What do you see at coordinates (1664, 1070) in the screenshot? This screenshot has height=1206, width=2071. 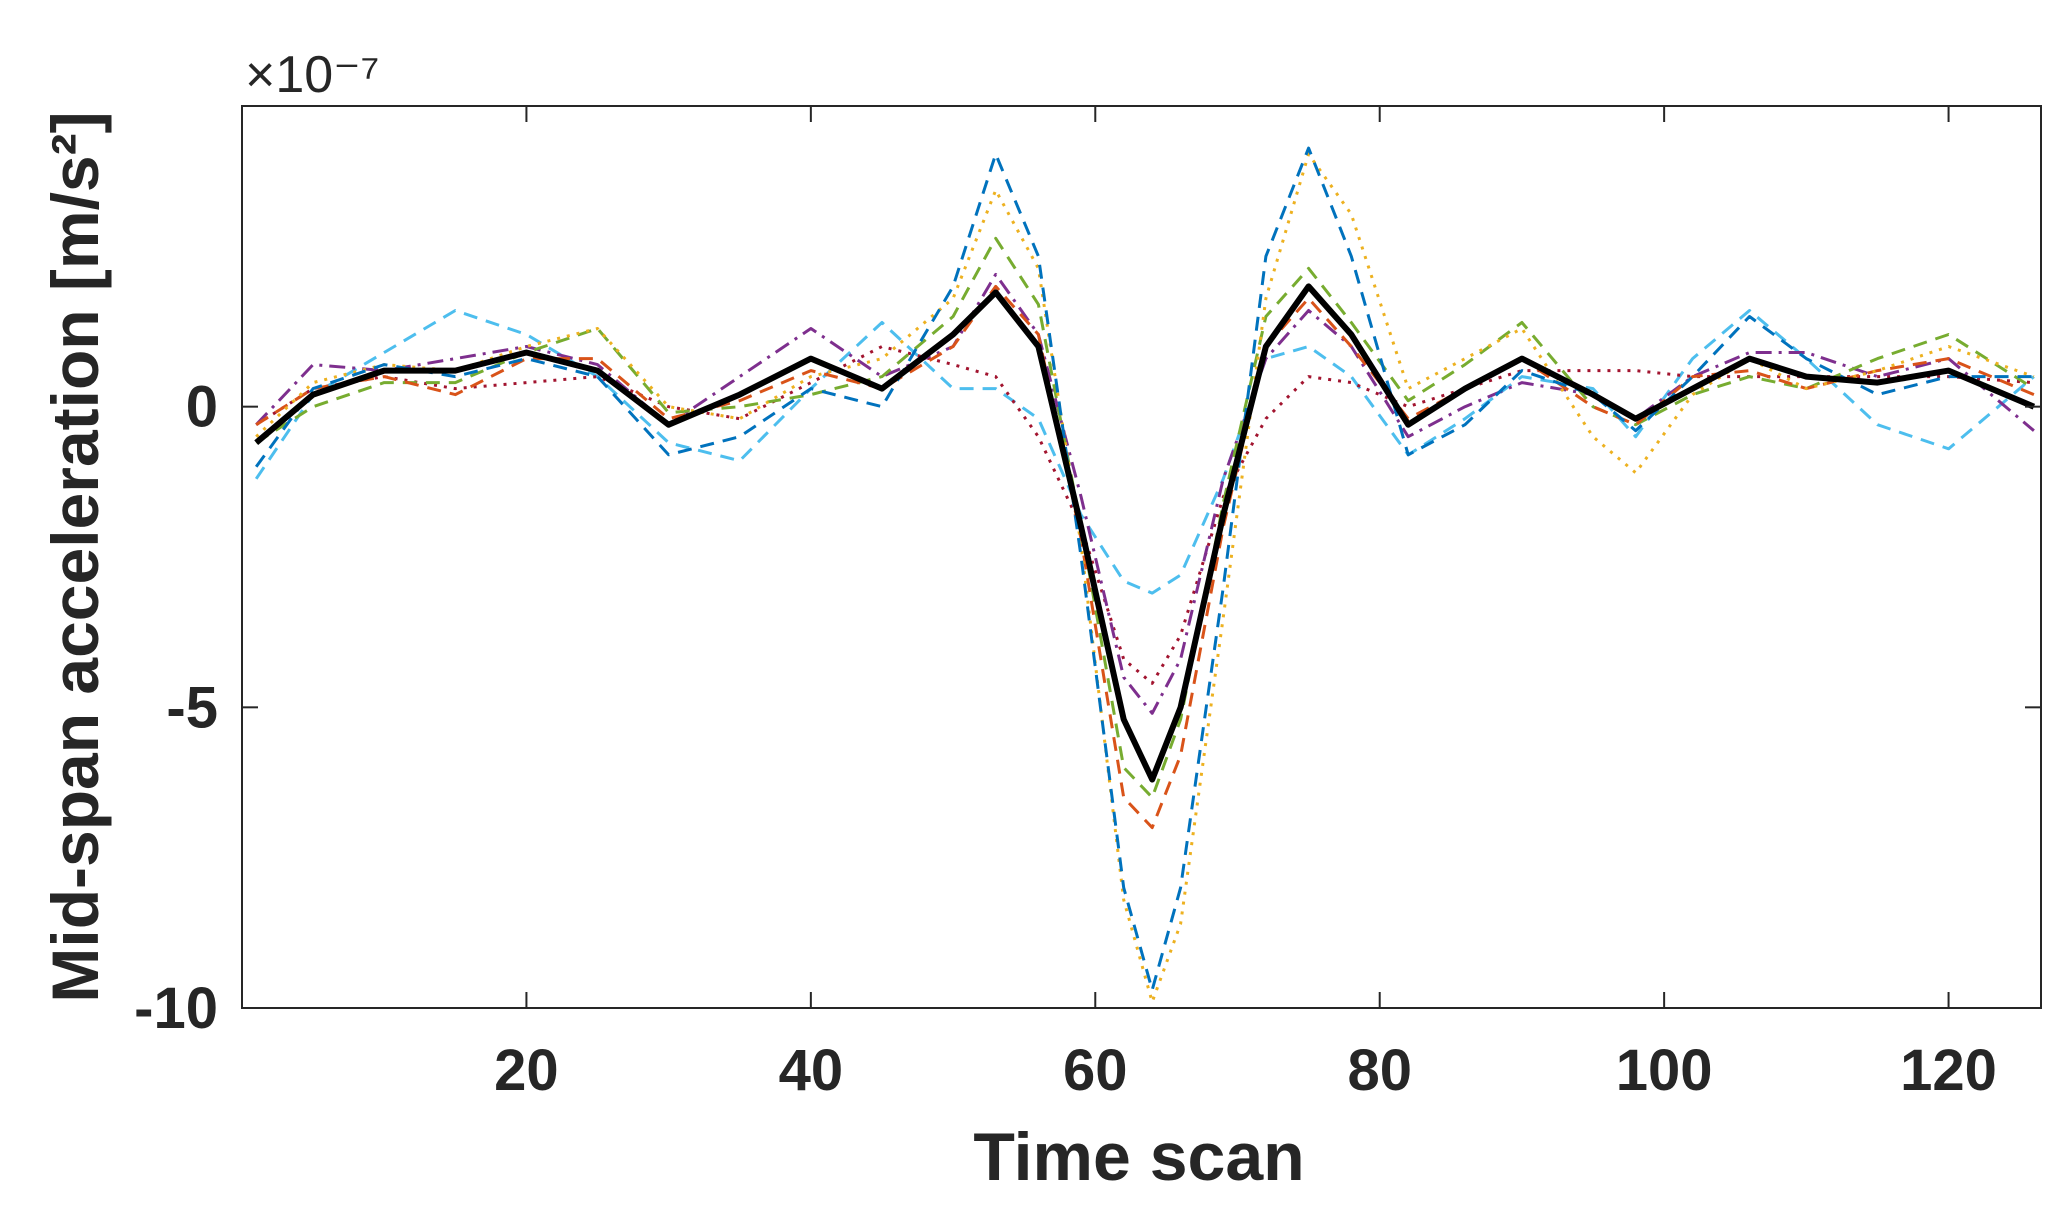 I see `x-tick-label: 100` at bounding box center [1664, 1070].